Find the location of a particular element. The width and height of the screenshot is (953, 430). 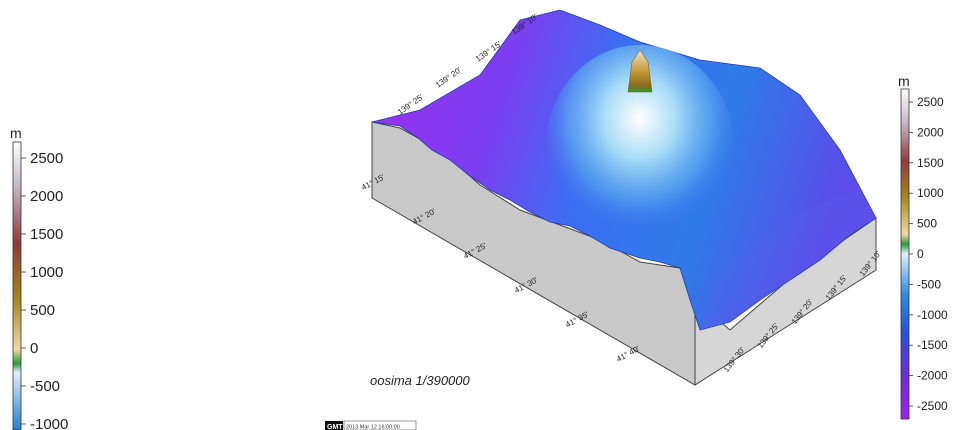

terrain-east-deep is located at coordinates (788, 260).